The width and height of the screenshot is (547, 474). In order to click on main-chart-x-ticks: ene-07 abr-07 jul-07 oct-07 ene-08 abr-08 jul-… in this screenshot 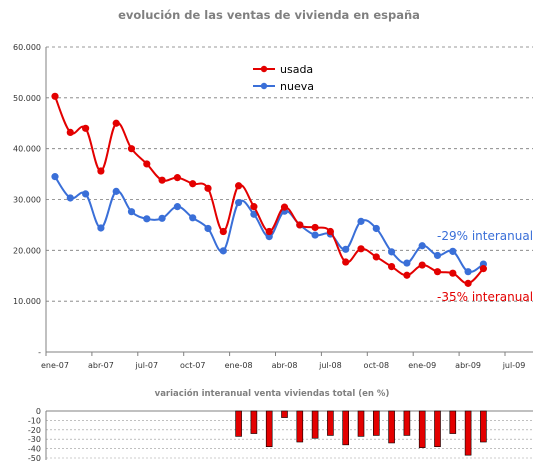, I will do `click(283, 361)`.